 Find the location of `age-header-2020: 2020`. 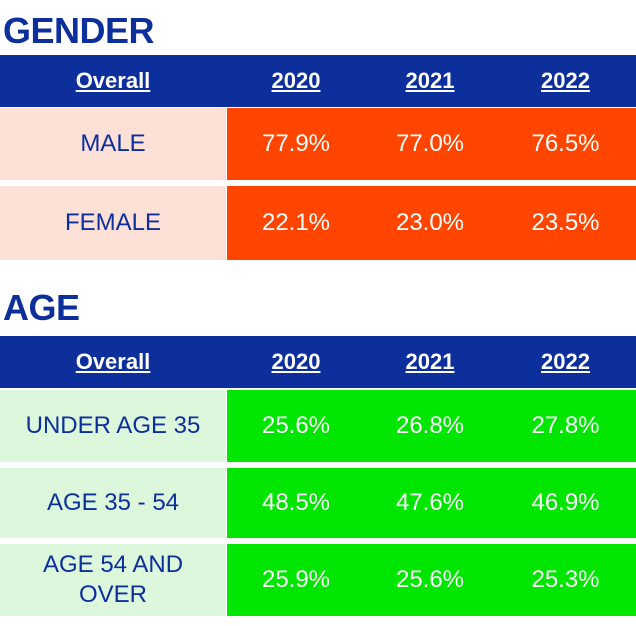

age-header-2020: 2020 is located at coordinates (296, 361).